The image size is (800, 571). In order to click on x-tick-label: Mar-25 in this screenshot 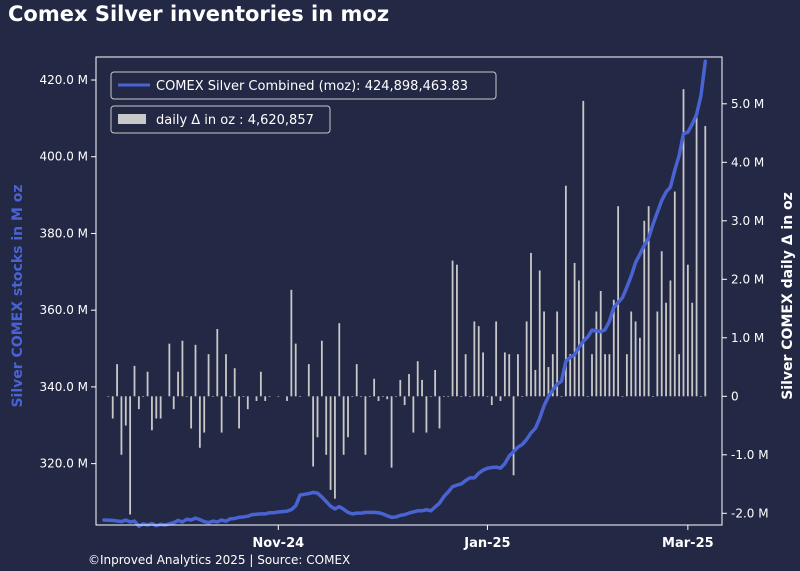, I will do `click(688, 543)`.